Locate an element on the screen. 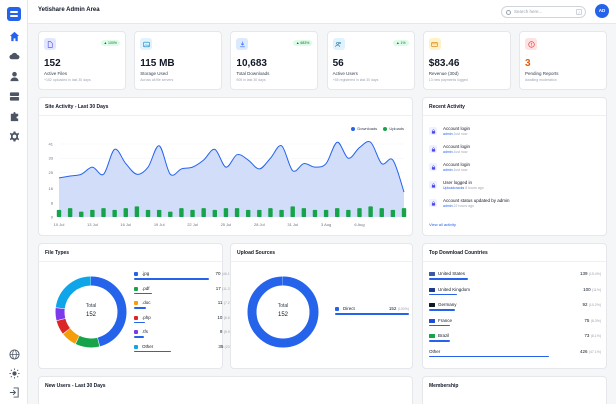 This screenshot has height=404, width=616. donut-slice is located at coordinates (91, 312).